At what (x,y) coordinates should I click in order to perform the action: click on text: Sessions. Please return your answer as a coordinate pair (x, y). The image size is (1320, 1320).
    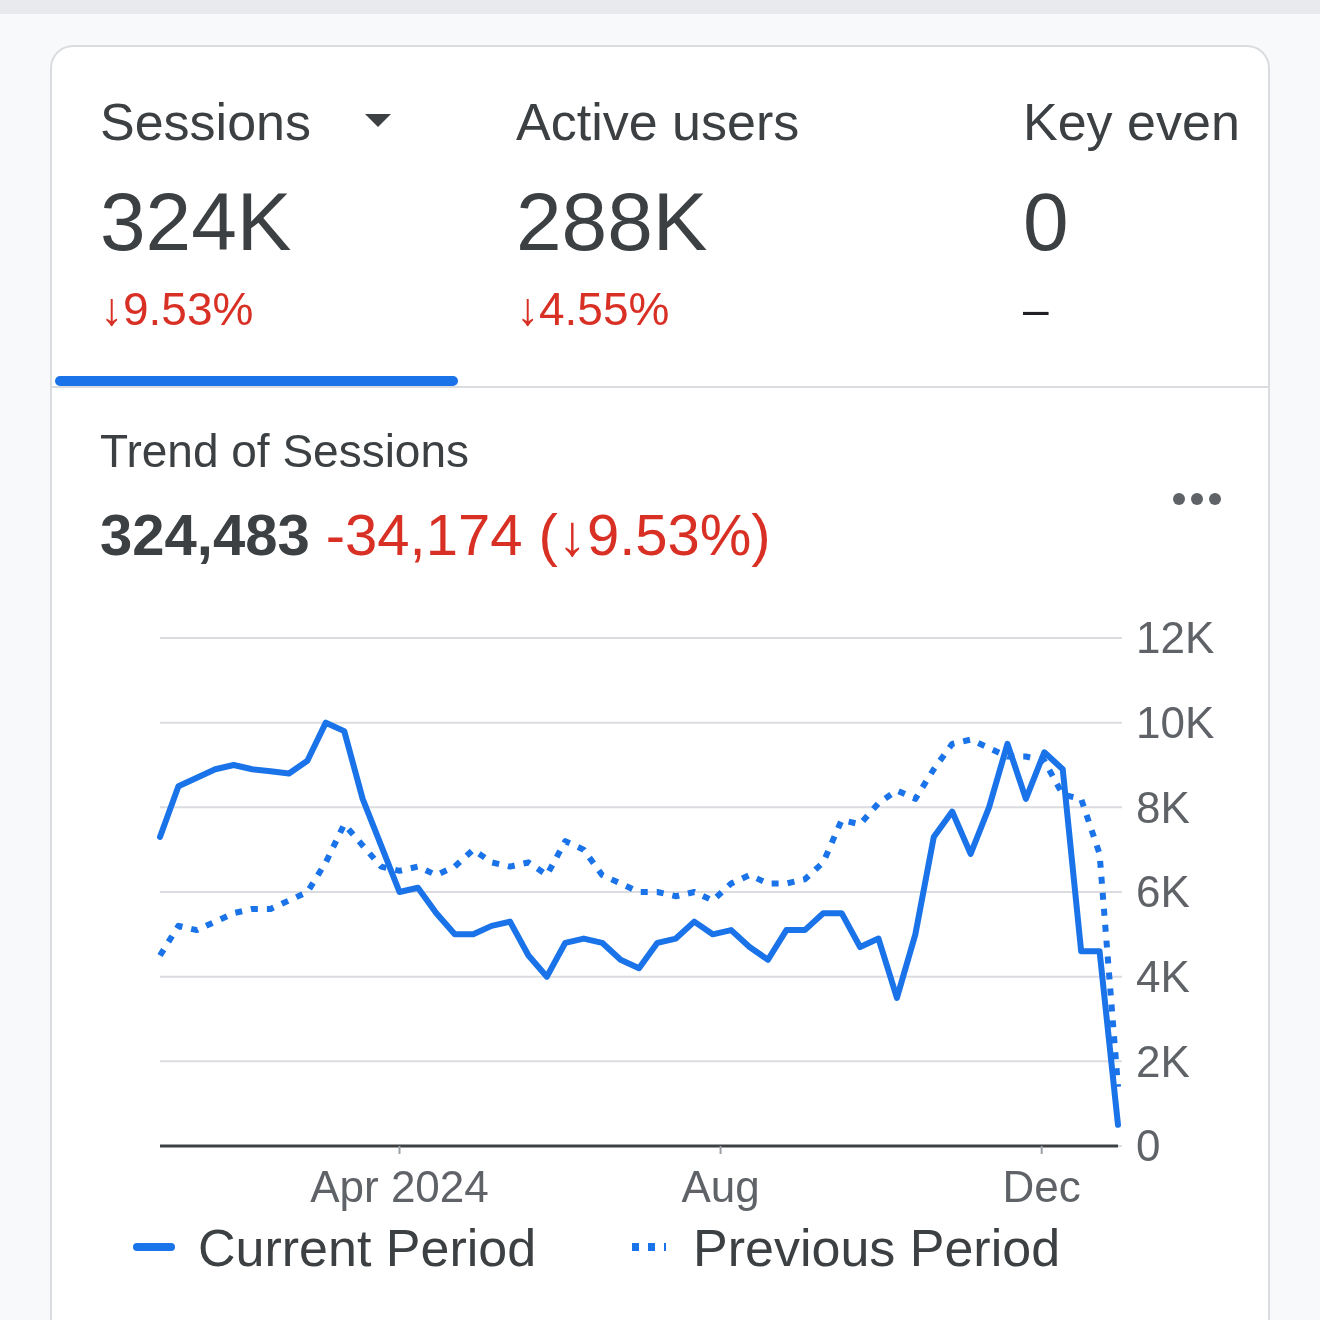
    Looking at the image, I should click on (205, 122).